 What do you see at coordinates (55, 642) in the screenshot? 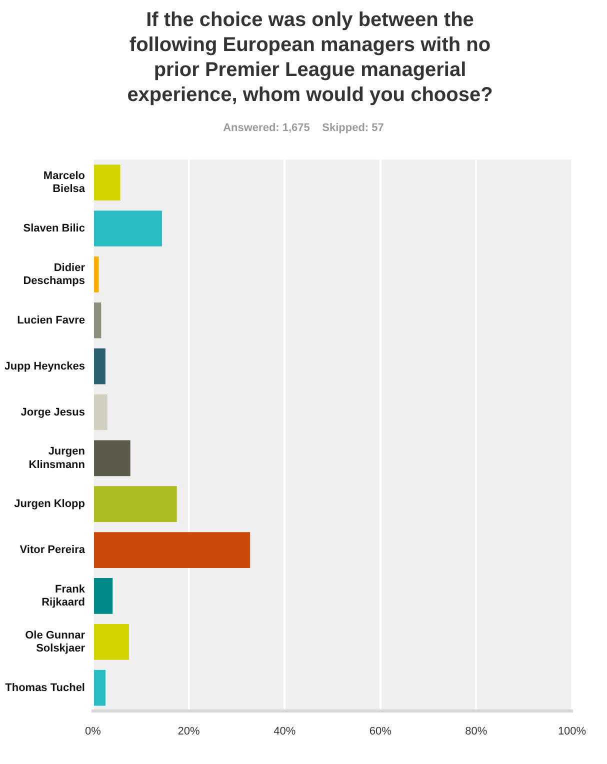
I see `y-tick-label: Ole Gunnar Solskjaer` at bounding box center [55, 642].